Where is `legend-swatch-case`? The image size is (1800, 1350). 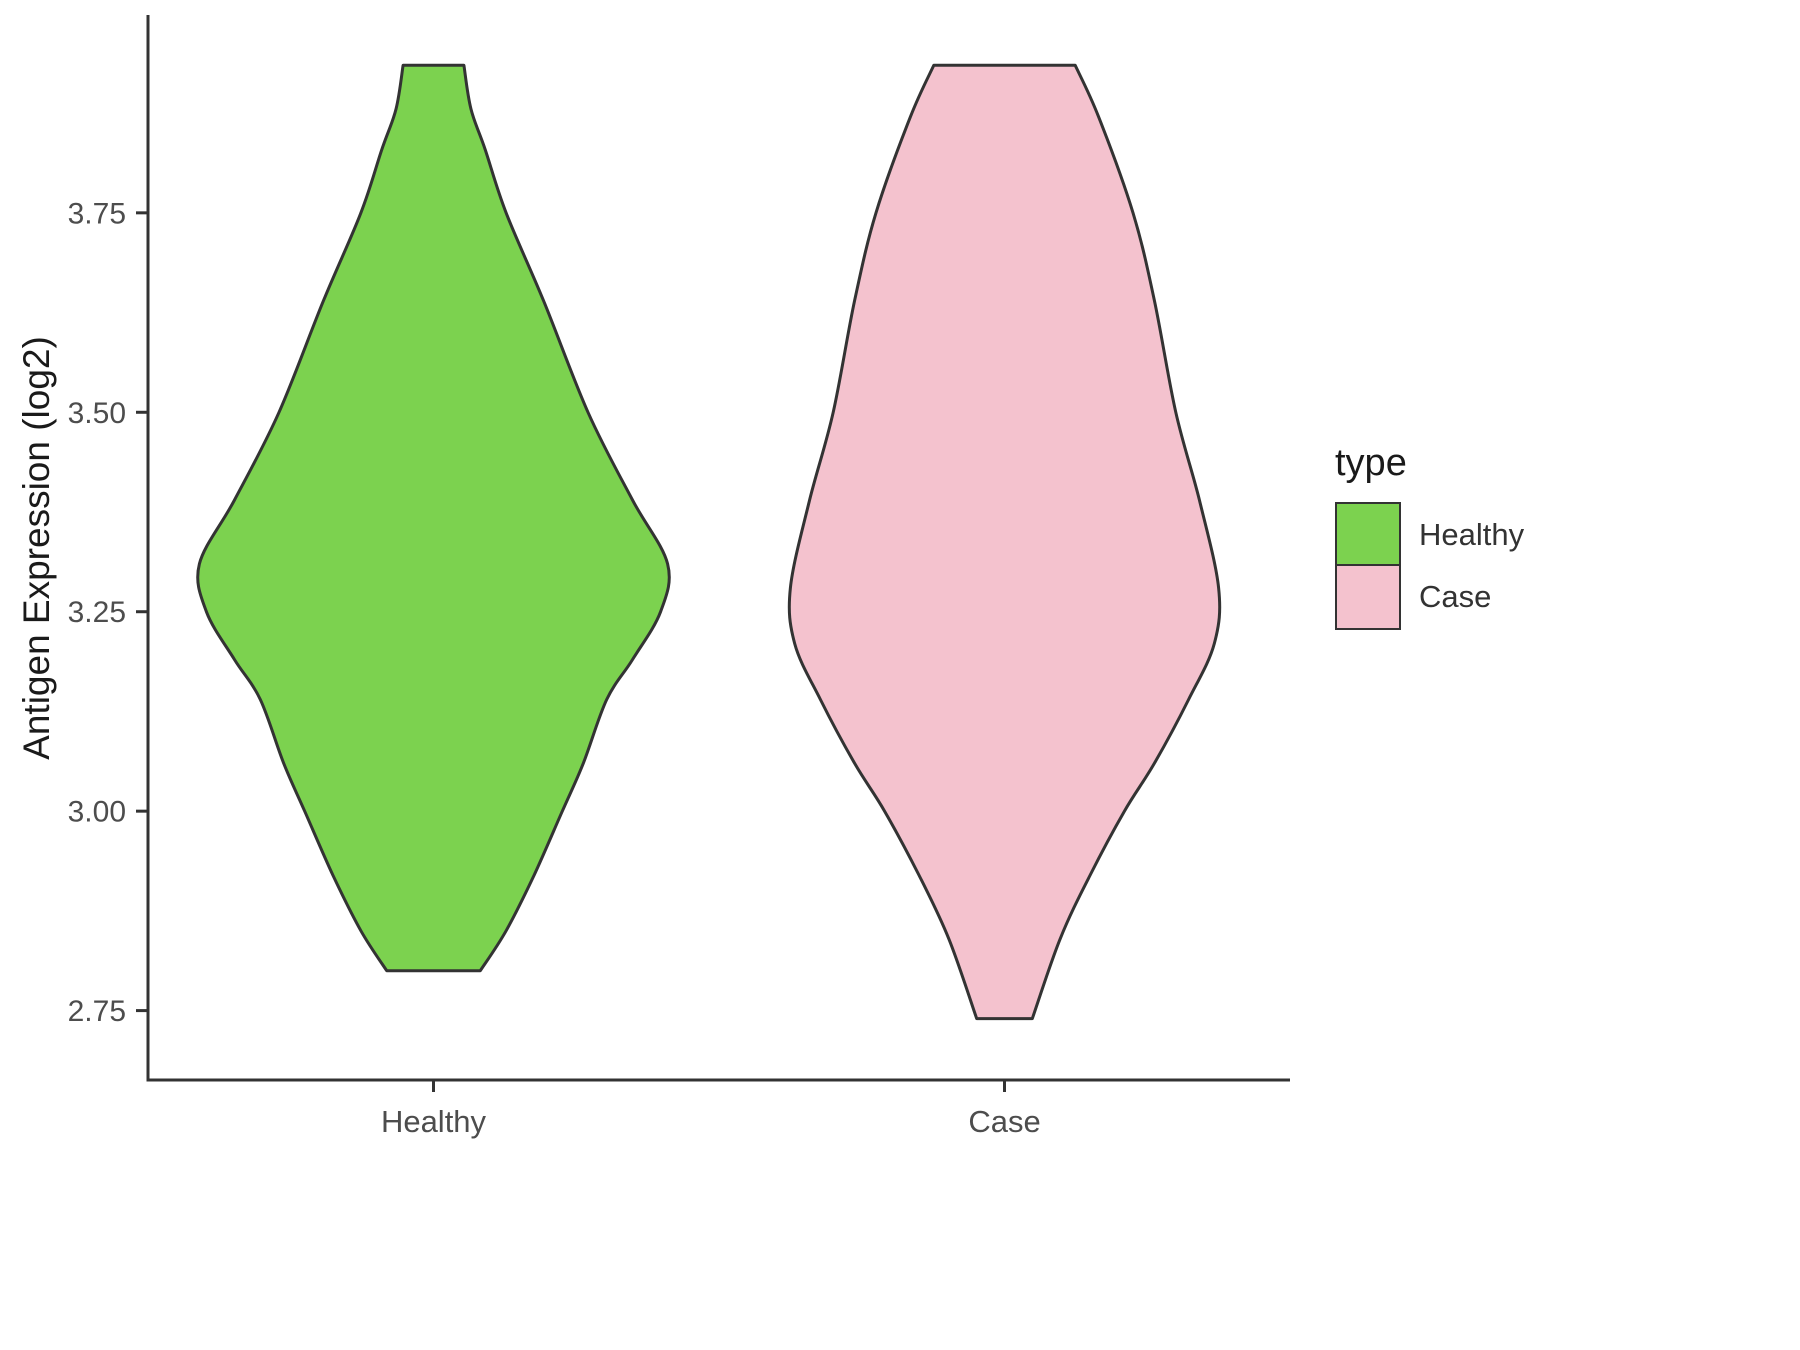 legend-swatch-case is located at coordinates (1368, 597).